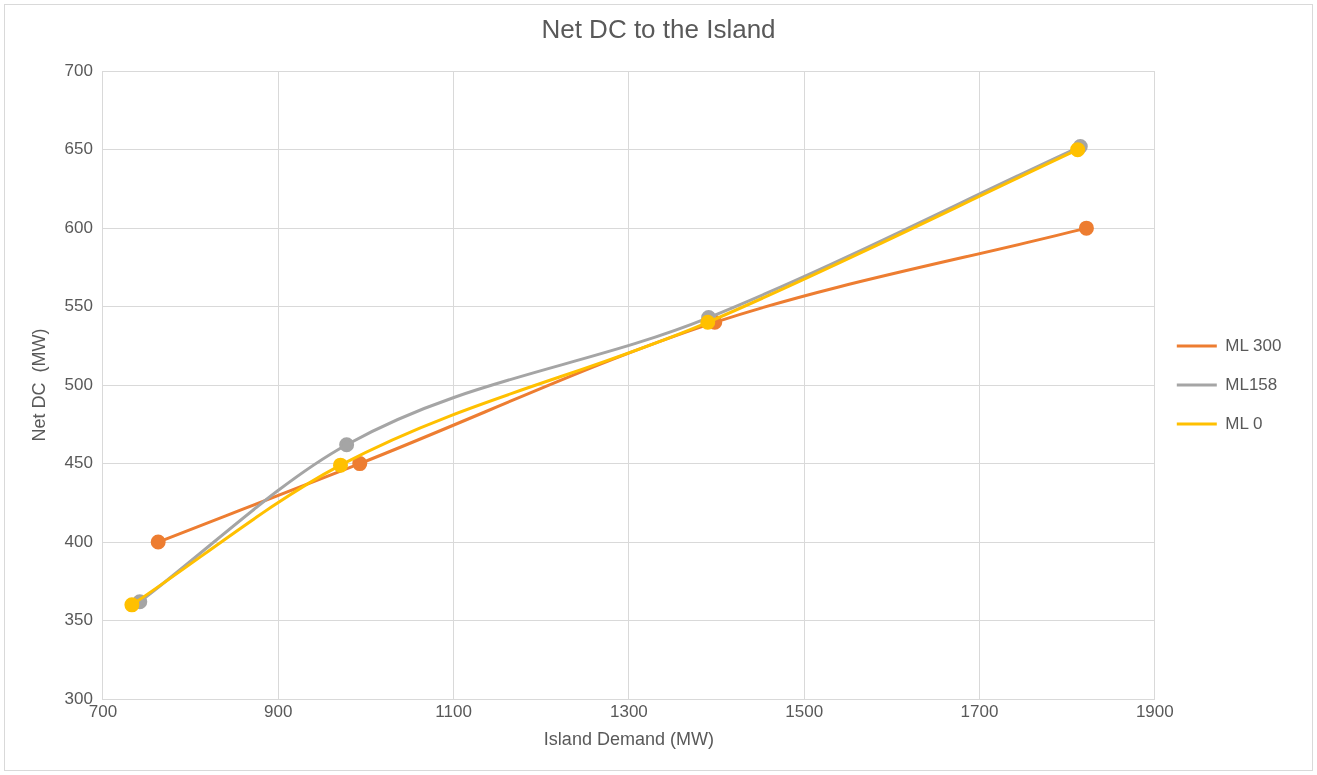 Image resolution: width=1317 pixels, height=775 pixels. I want to click on legend-label: ML 300, so click(1253, 345).